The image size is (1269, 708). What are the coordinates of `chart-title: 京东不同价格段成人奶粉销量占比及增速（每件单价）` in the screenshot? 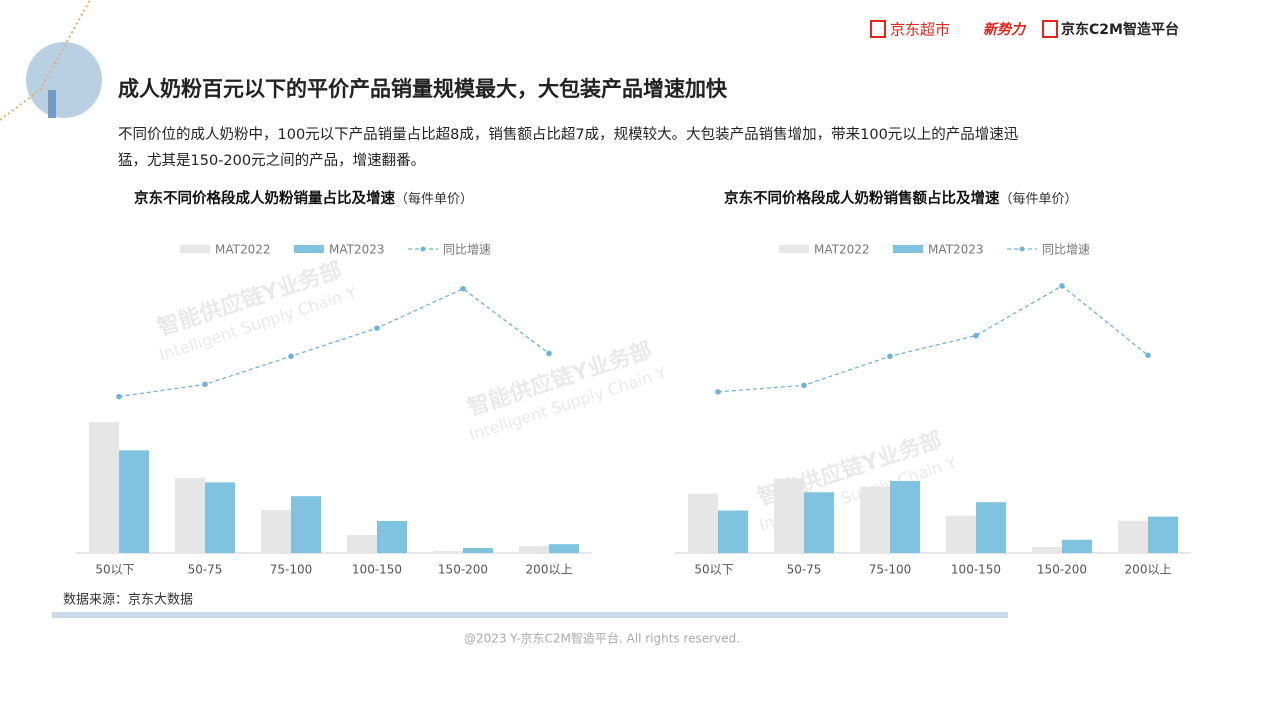 It's located at (303, 198).